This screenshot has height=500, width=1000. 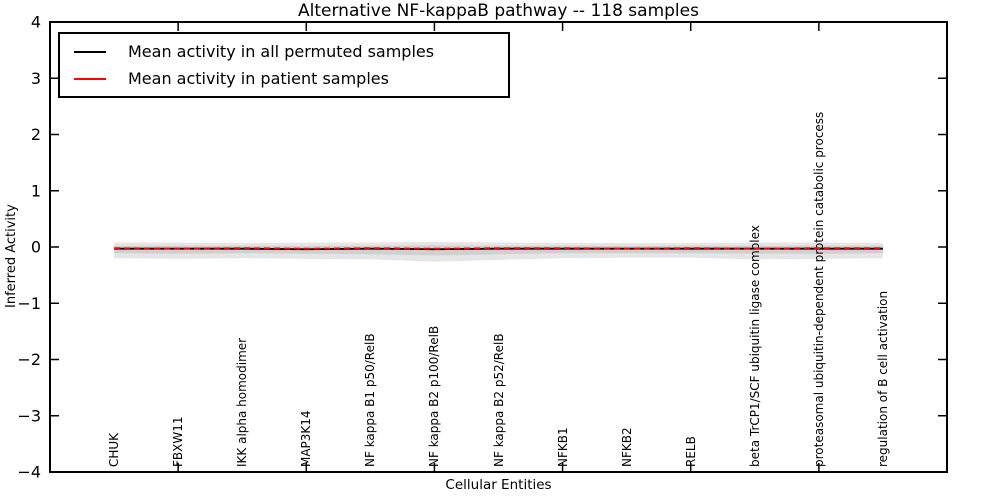 I want to click on y-tick-label: 0, so click(x=36, y=247).